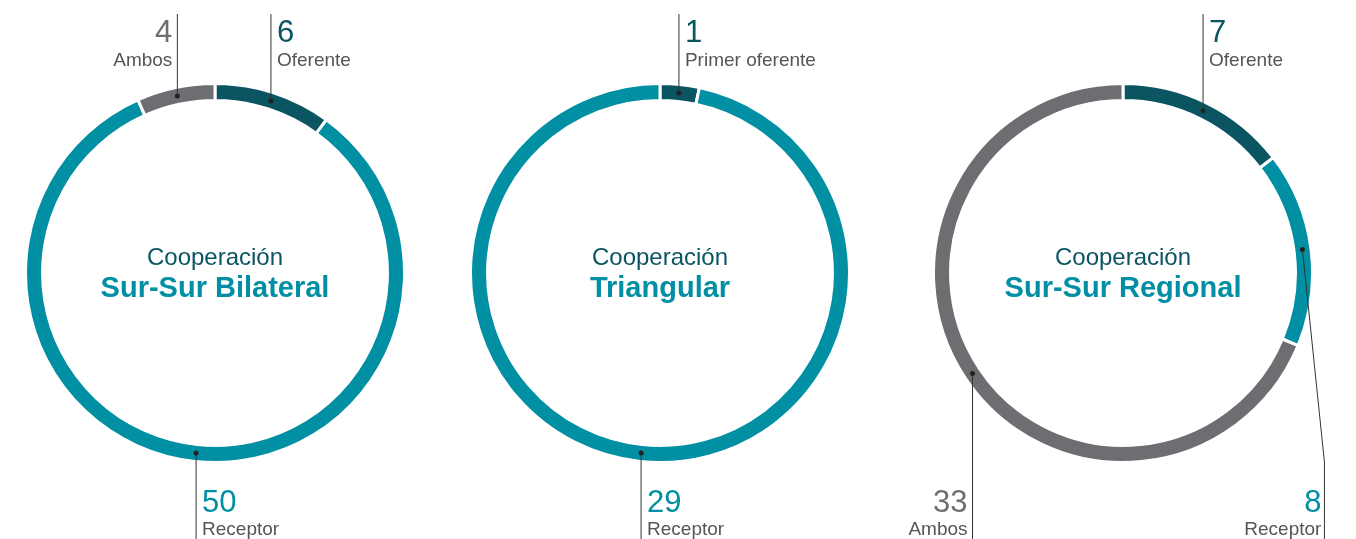  What do you see at coordinates (219, 501) in the screenshot?
I see `data-label: 50` at bounding box center [219, 501].